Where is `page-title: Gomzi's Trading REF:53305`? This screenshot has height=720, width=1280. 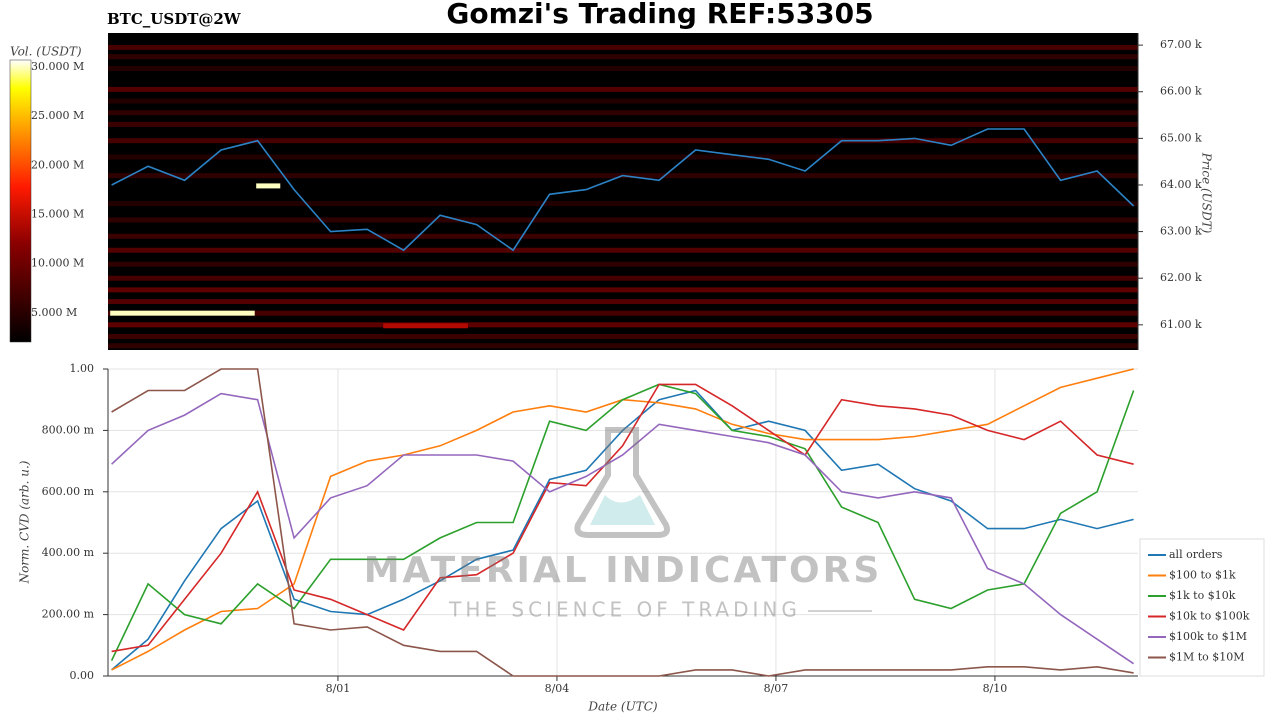 page-title: Gomzi's Trading REF:53305 is located at coordinates (659, 15).